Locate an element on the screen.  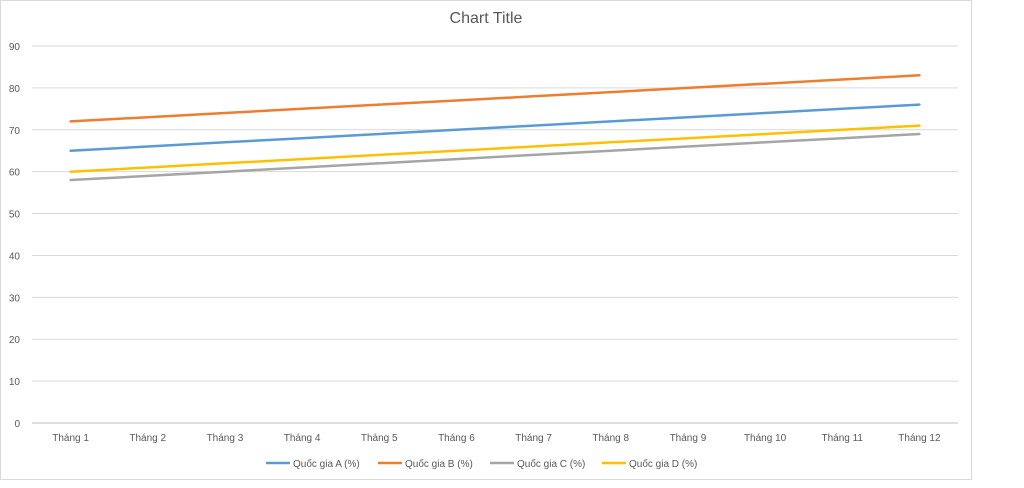
legend-label-2: Quốc gia B (%) is located at coordinates (439, 464).